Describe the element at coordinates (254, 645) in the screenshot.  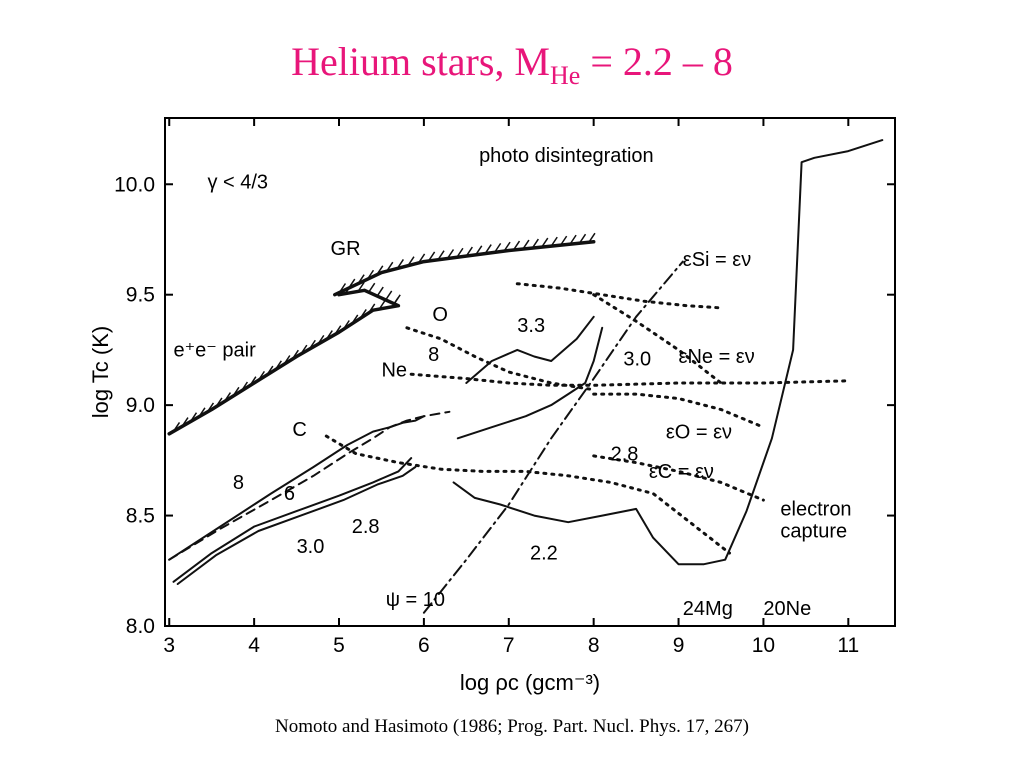
I see `x-tick-label: 4` at that location.